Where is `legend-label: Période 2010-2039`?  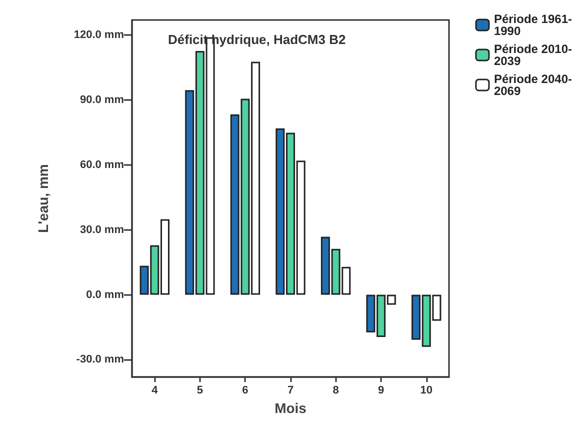 legend-label: Période 2010-2039 is located at coordinates (533, 55).